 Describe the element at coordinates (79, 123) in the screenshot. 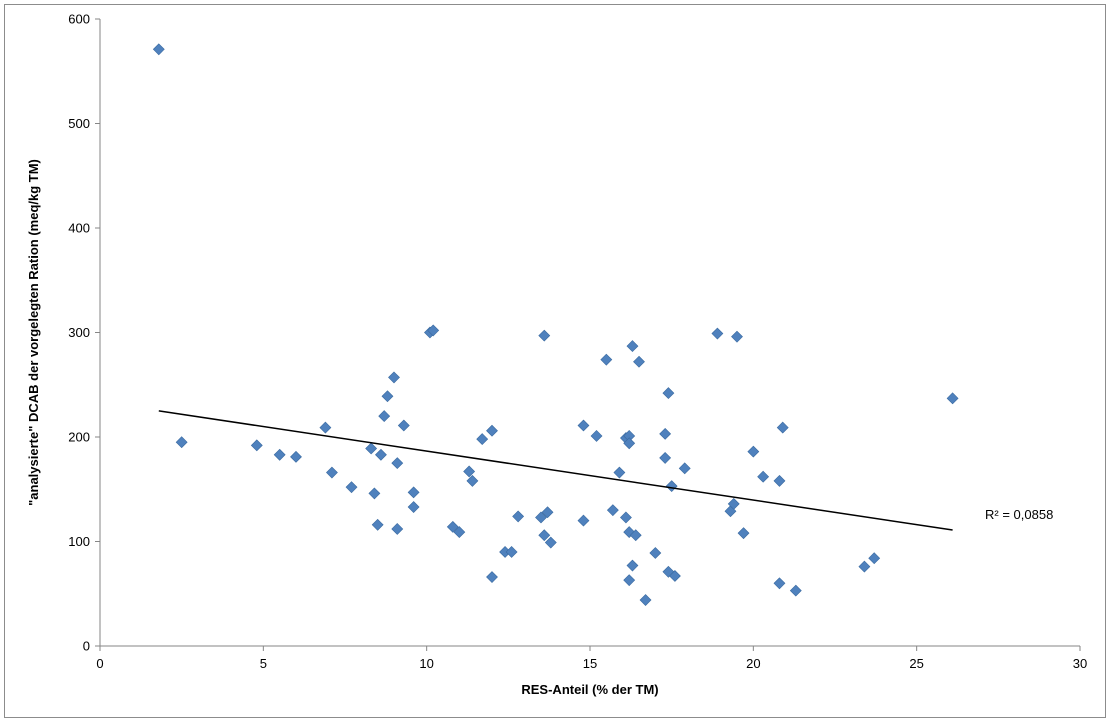

I see `y-tick-label: 500` at that location.